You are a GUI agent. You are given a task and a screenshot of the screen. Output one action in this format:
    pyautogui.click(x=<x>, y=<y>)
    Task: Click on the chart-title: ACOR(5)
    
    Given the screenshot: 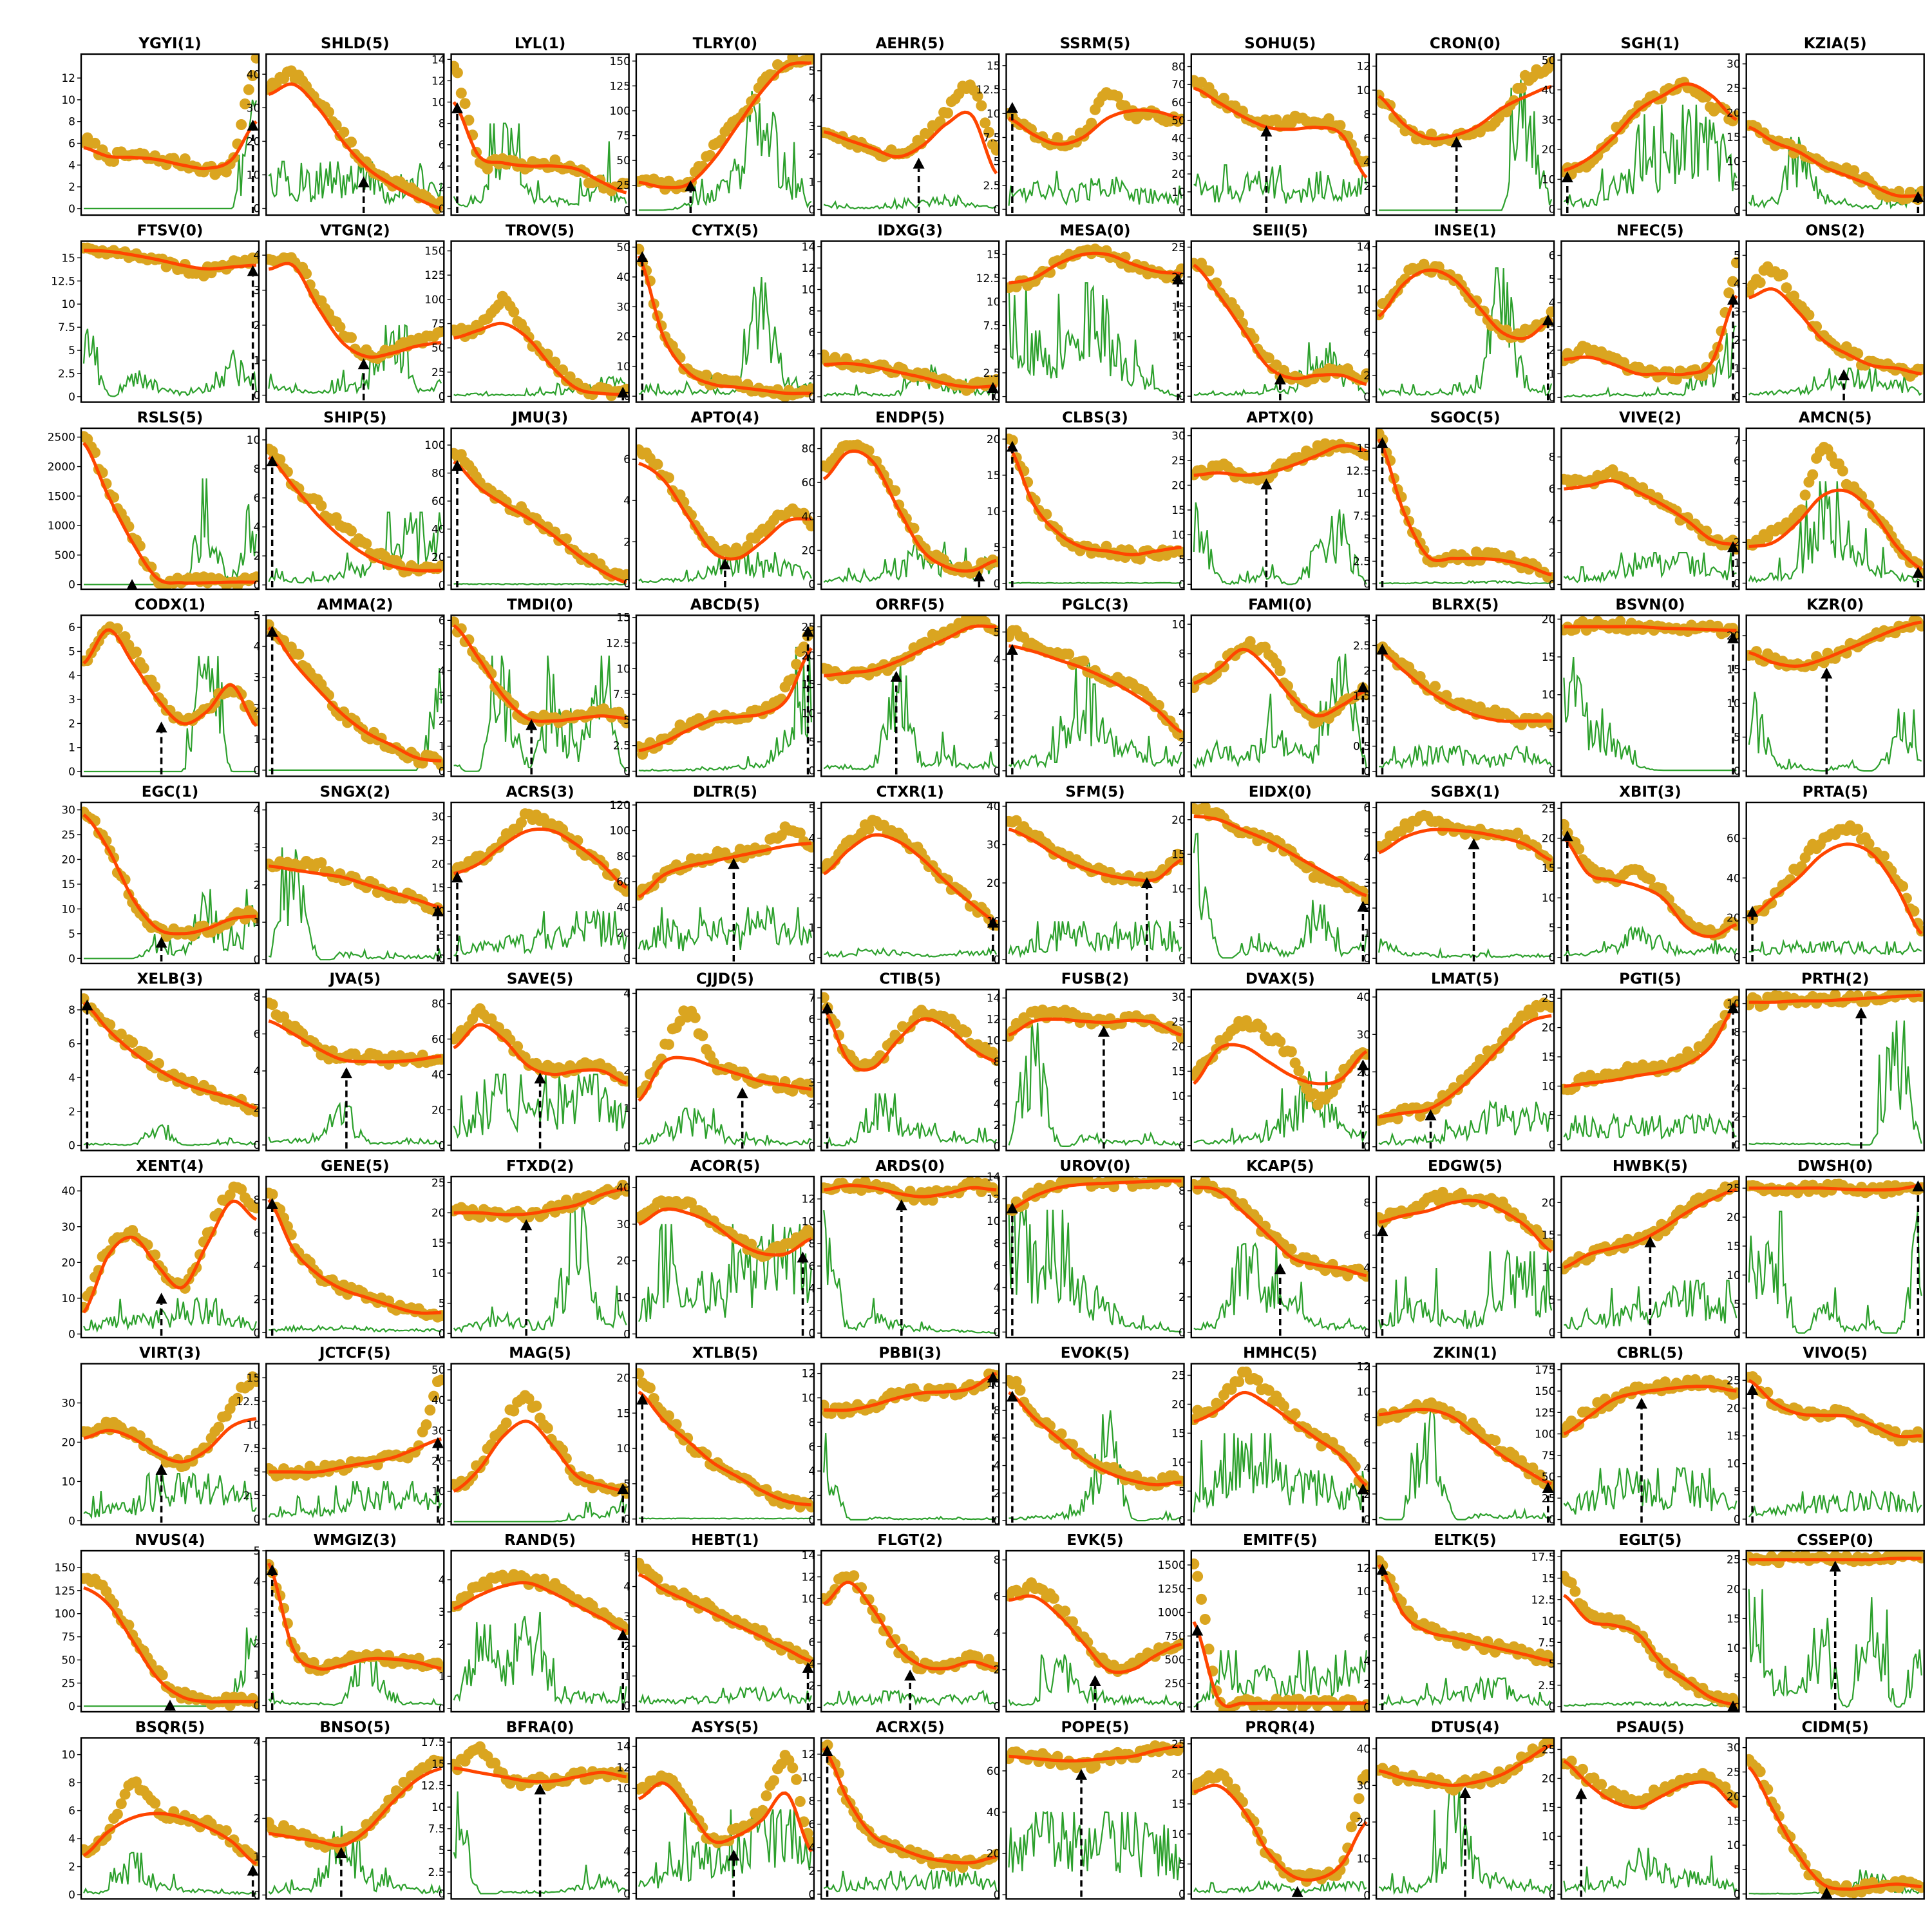 What is the action you would take?
    pyautogui.click(x=725, y=1166)
    